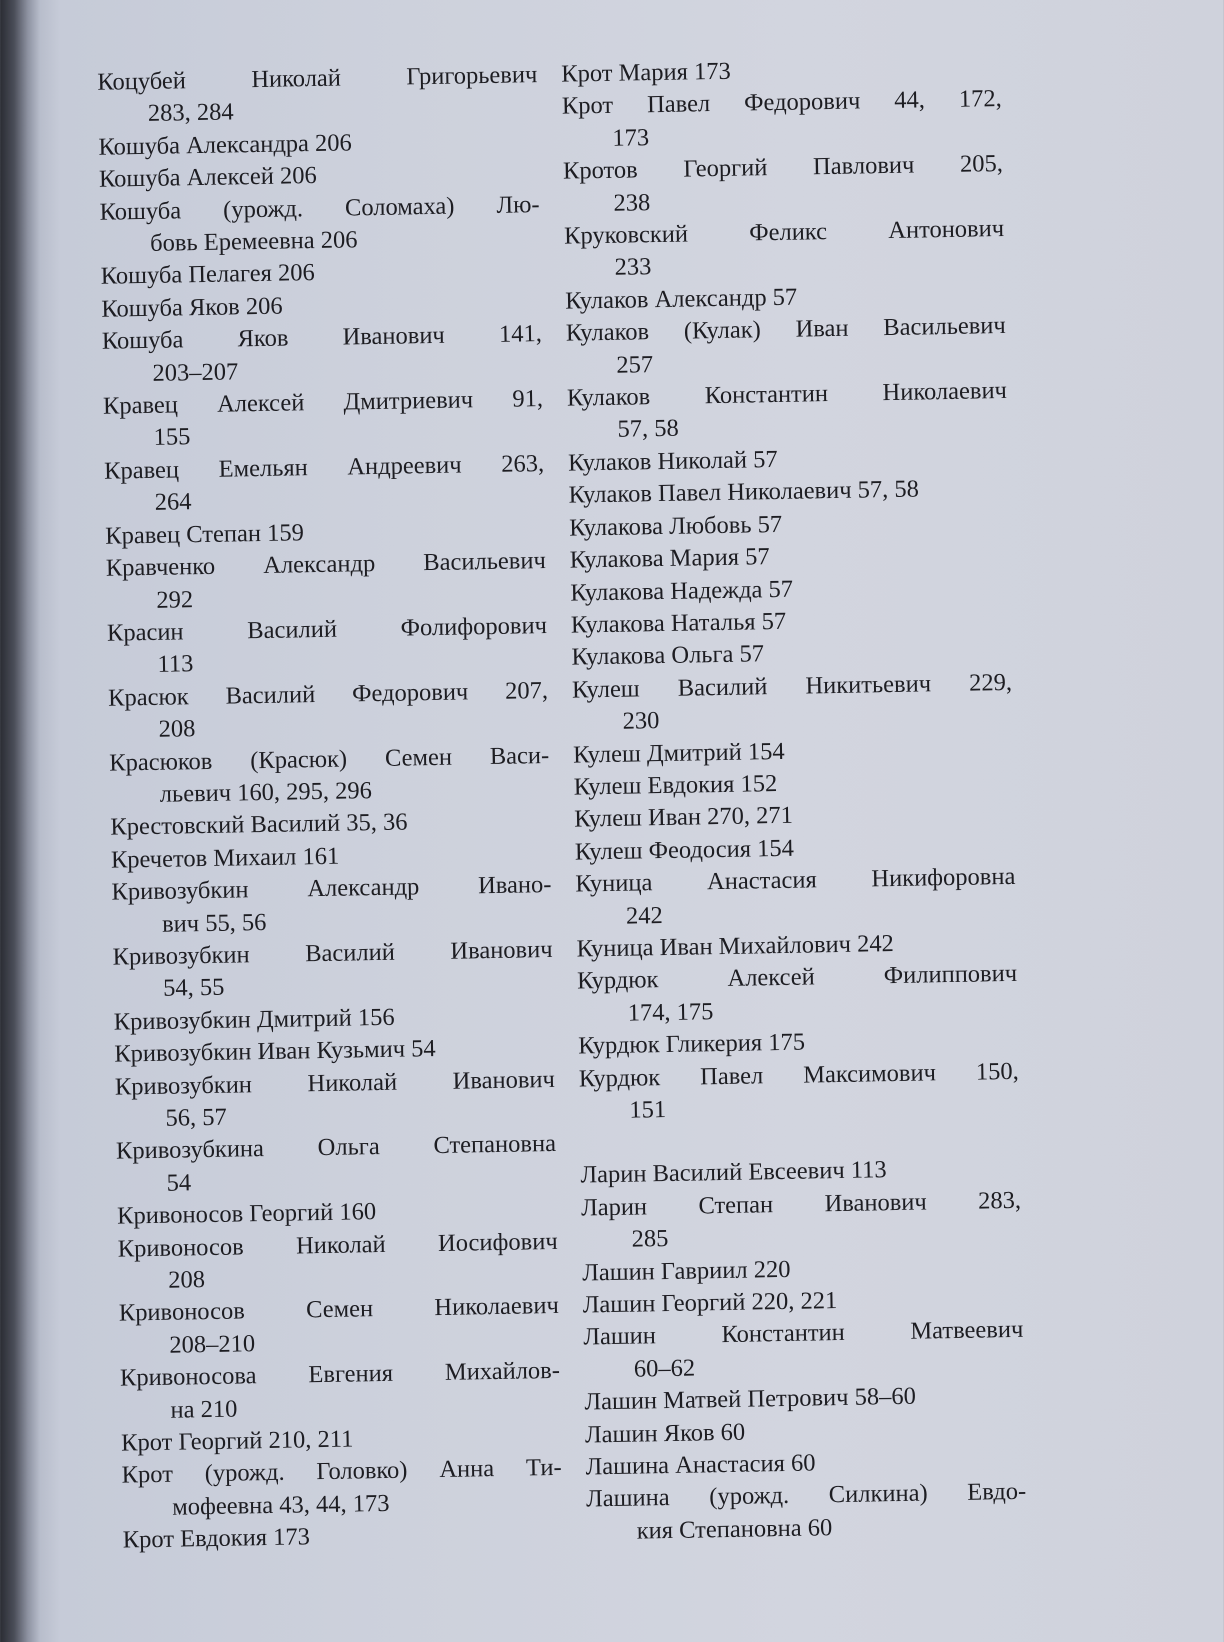 Image resolution: width=1224 pixels, height=1642 pixels. What do you see at coordinates (803, 1350) in the screenshot?
I see `index-entry: Лашин Константин Матвеевич 60–62` at bounding box center [803, 1350].